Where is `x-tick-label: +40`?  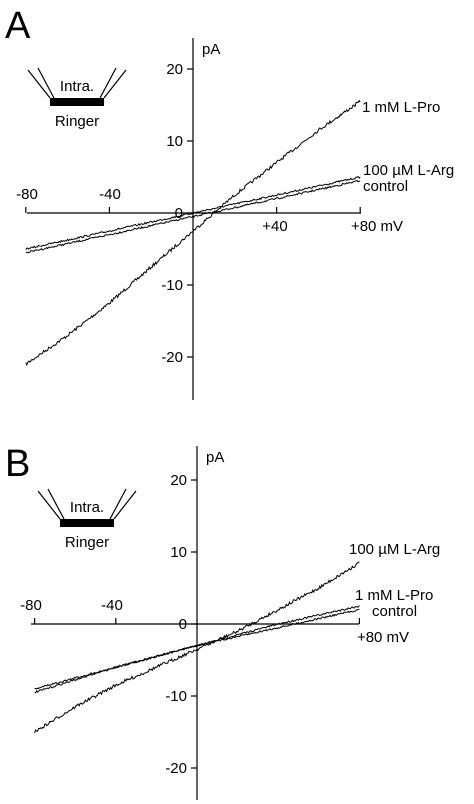
x-tick-label: +40 is located at coordinates (274, 226).